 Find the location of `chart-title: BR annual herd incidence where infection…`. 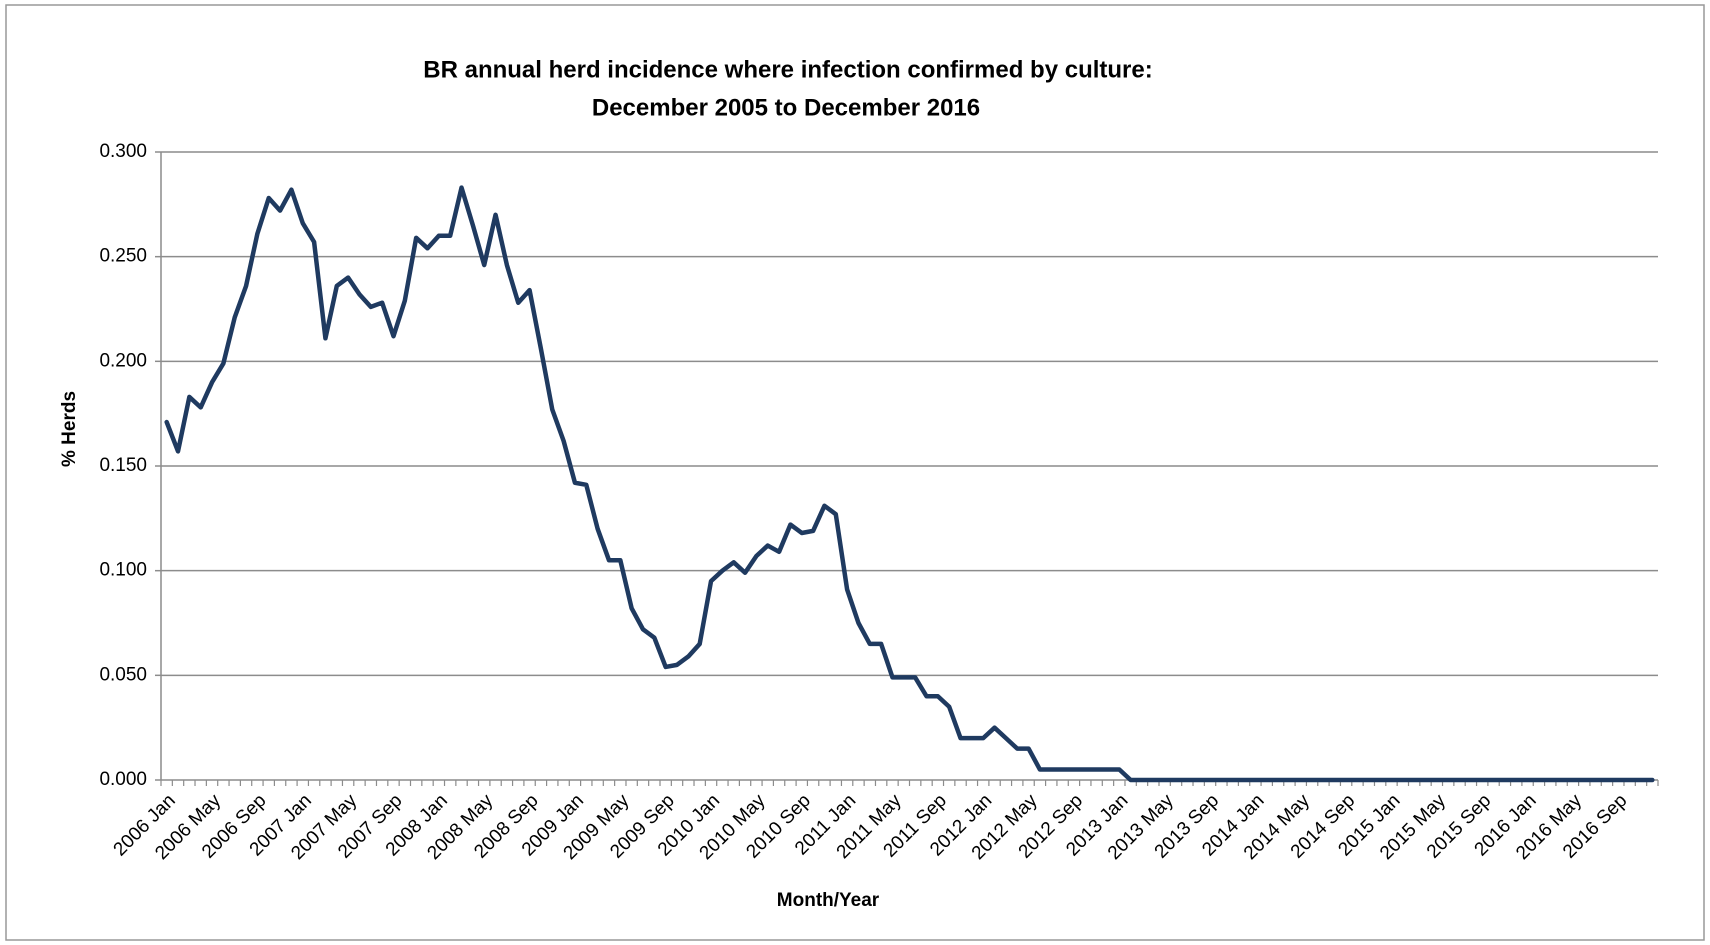

chart-title: BR annual herd incidence where infection… is located at coordinates (787, 69).